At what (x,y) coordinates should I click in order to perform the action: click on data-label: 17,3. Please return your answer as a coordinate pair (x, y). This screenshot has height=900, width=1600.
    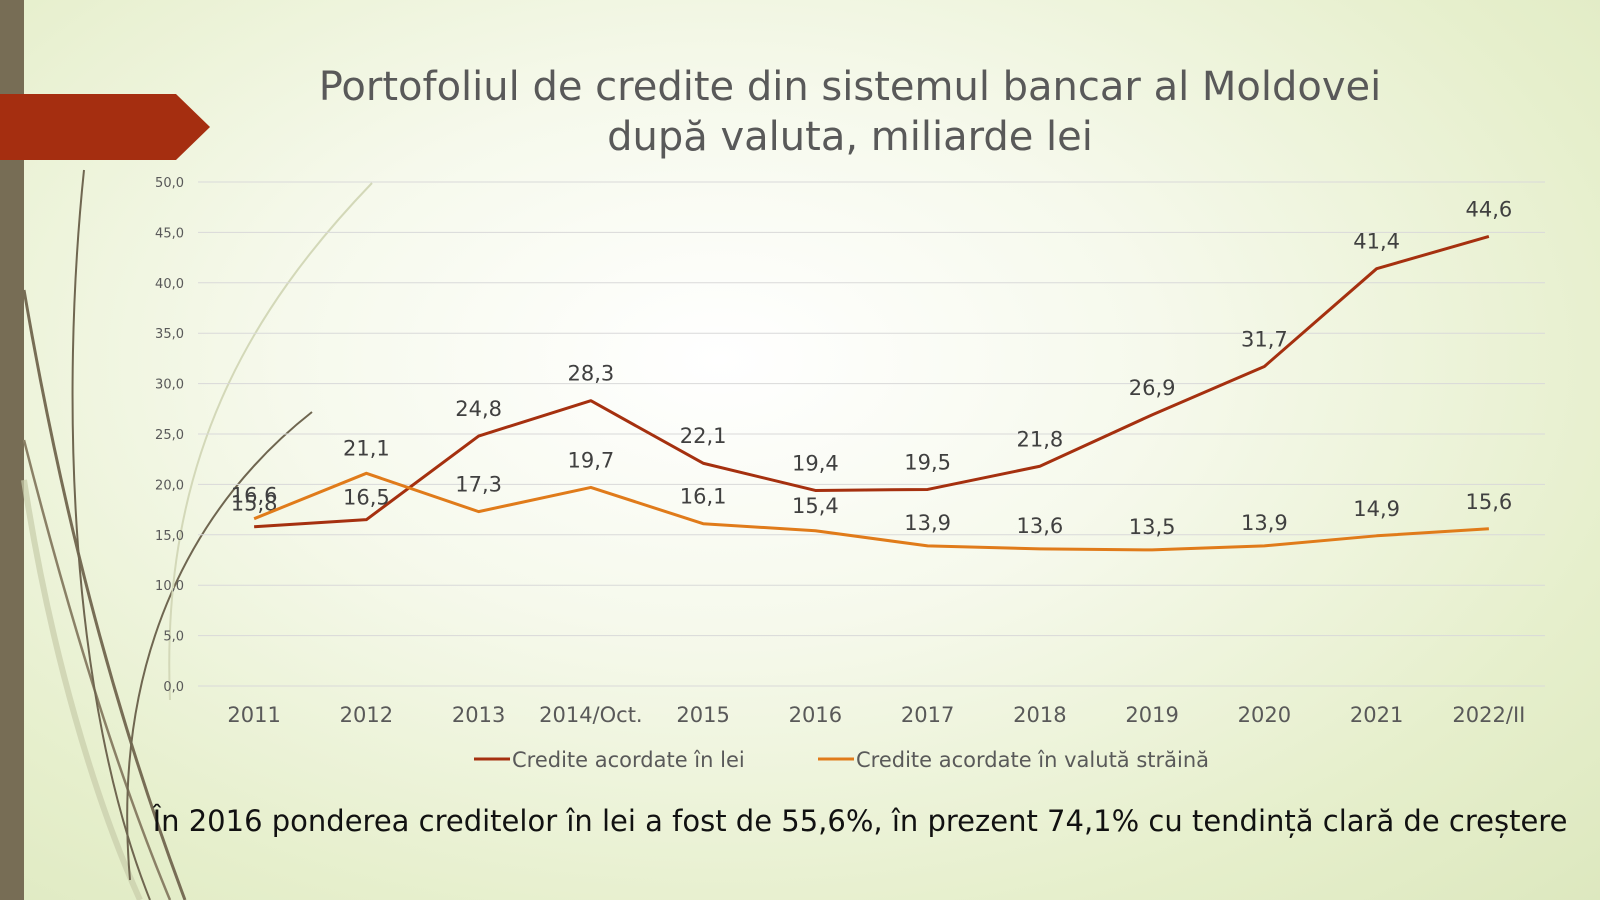
    Looking at the image, I should click on (478, 485).